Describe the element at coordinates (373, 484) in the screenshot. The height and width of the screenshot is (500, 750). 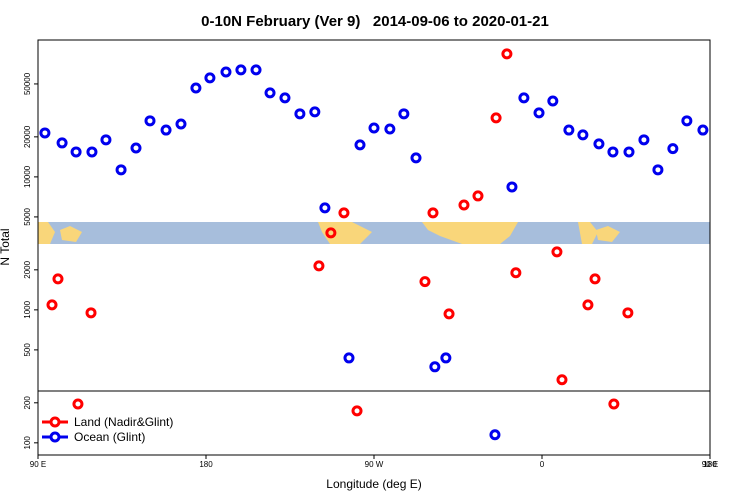
I see `x-axis-label: Longitude (deg E)` at that location.